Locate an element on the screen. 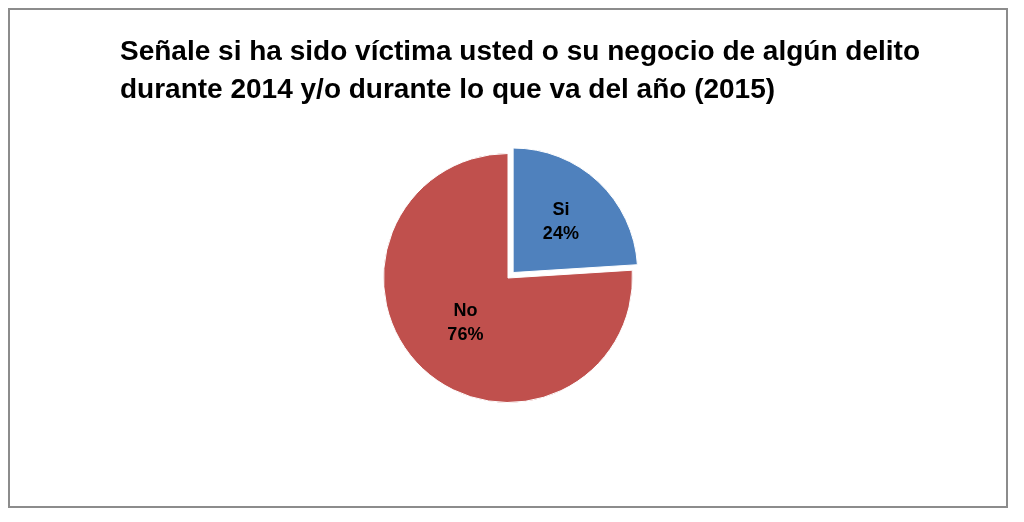  slice-label: No is located at coordinates (465, 310).